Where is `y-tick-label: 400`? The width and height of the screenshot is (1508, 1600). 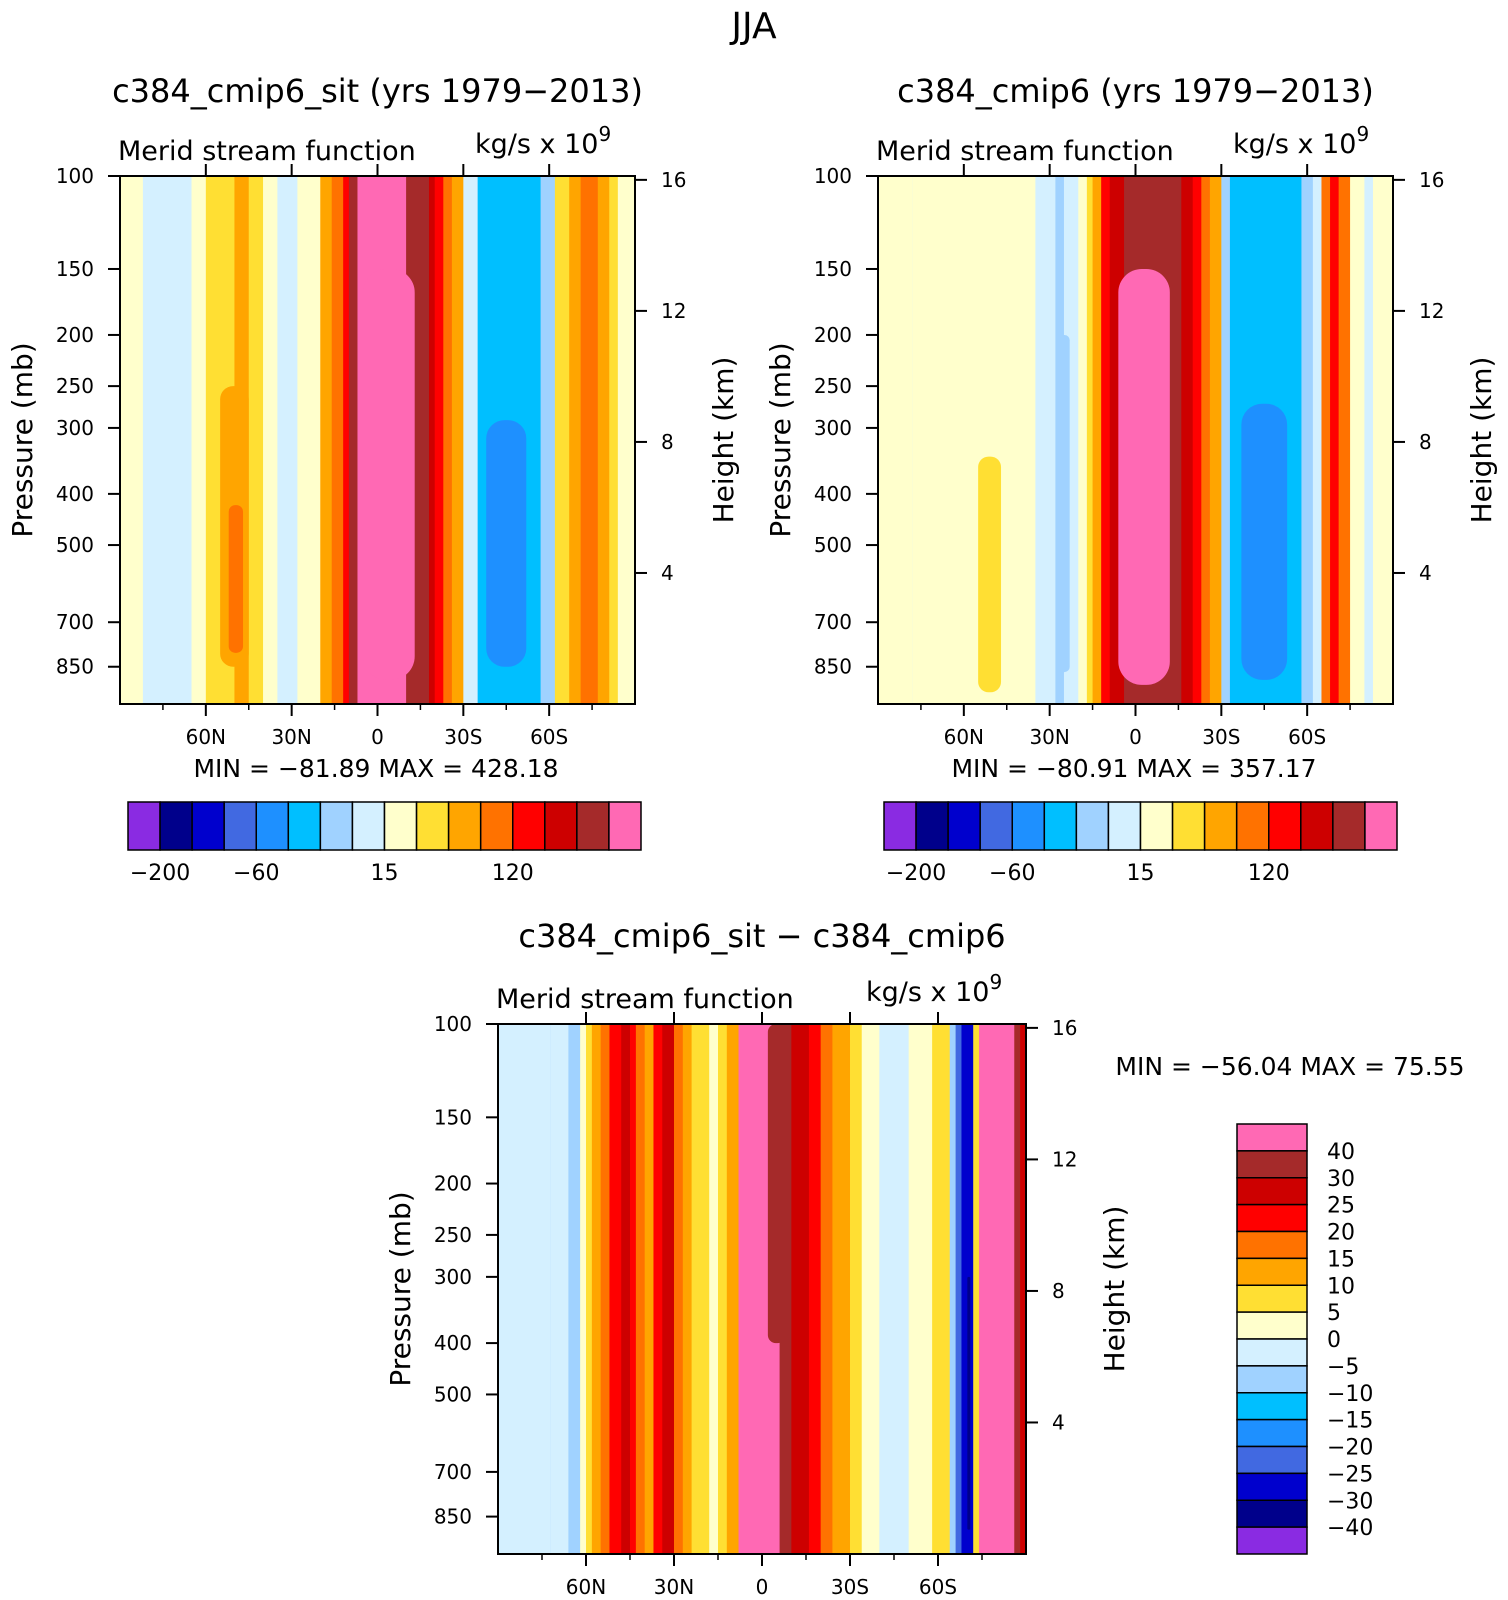
y-tick-label: 400 is located at coordinates (75, 494).